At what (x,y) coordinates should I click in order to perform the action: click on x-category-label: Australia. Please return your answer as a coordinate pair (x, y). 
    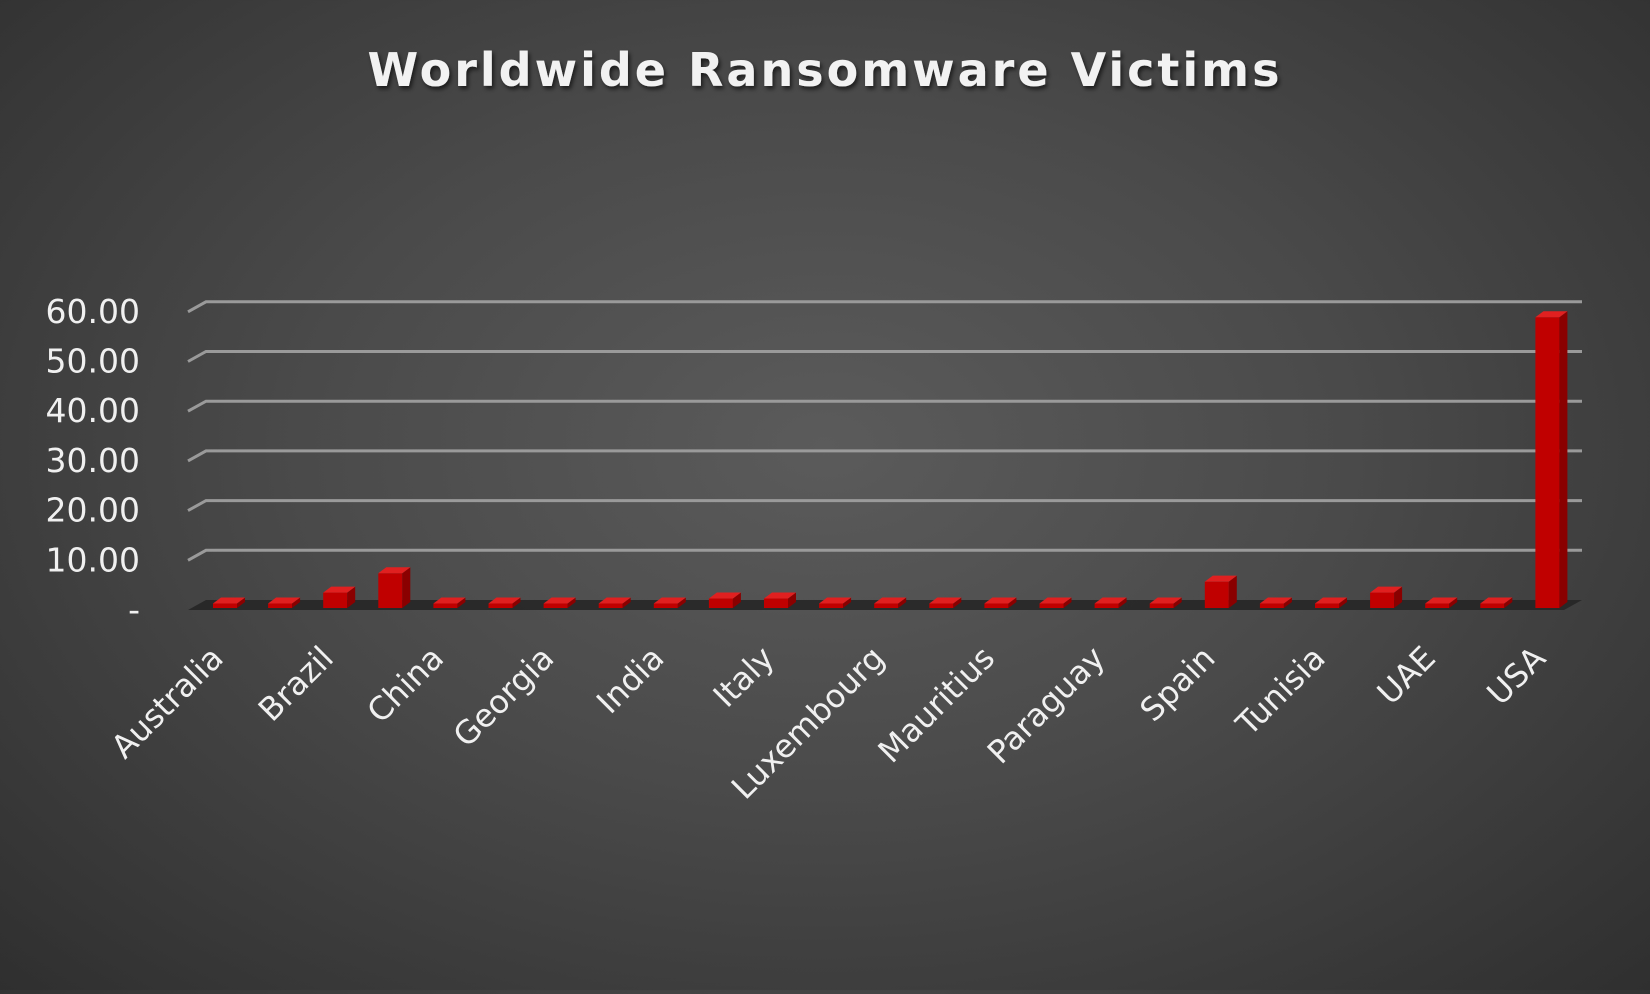
    Looking at the image, I should click on (167, 702).